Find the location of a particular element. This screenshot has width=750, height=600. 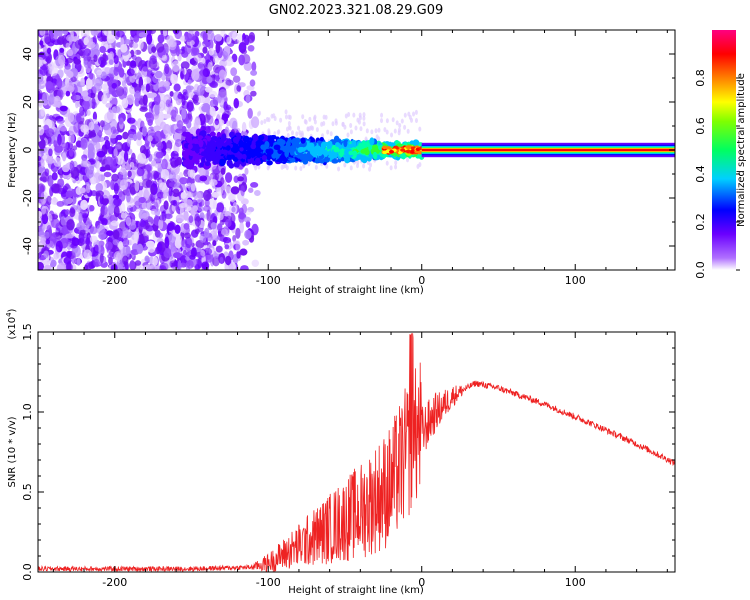

snr-ytick-label: 0.0 is located at coordinates (27, 572).